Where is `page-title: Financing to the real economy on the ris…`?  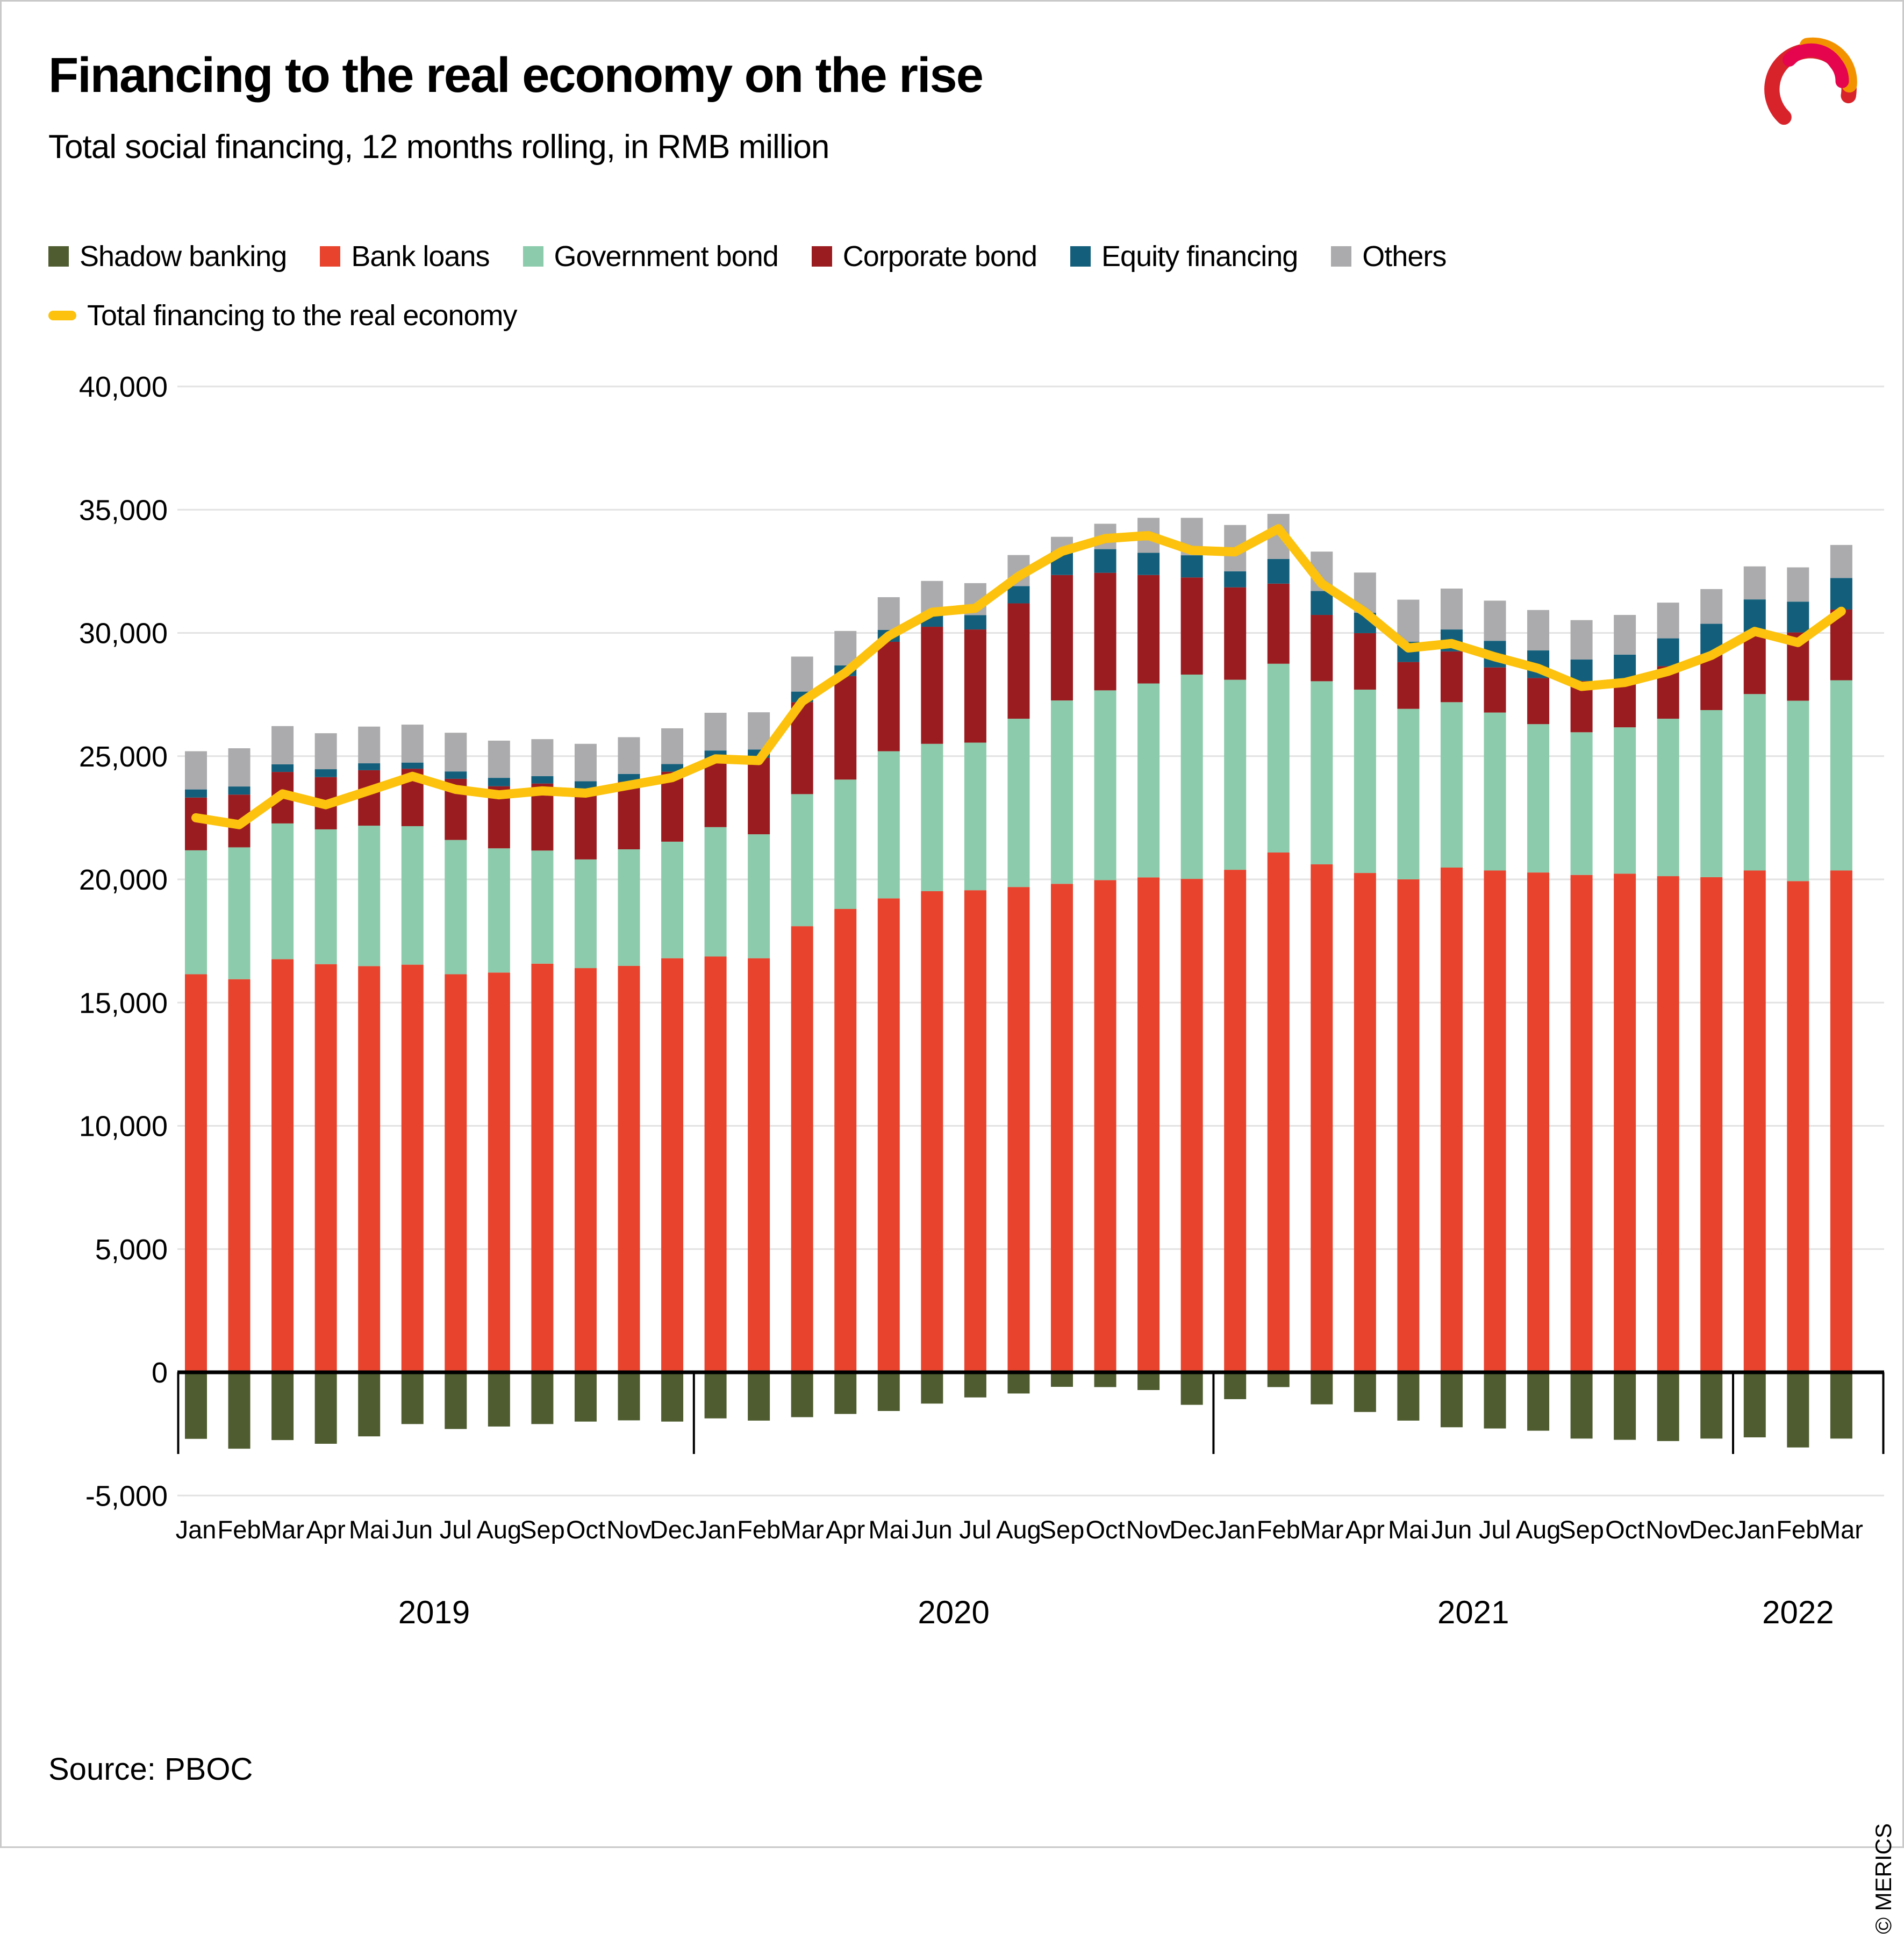 page-title: Financing to the real economy on the ris… is located at coordinates (516, 75).